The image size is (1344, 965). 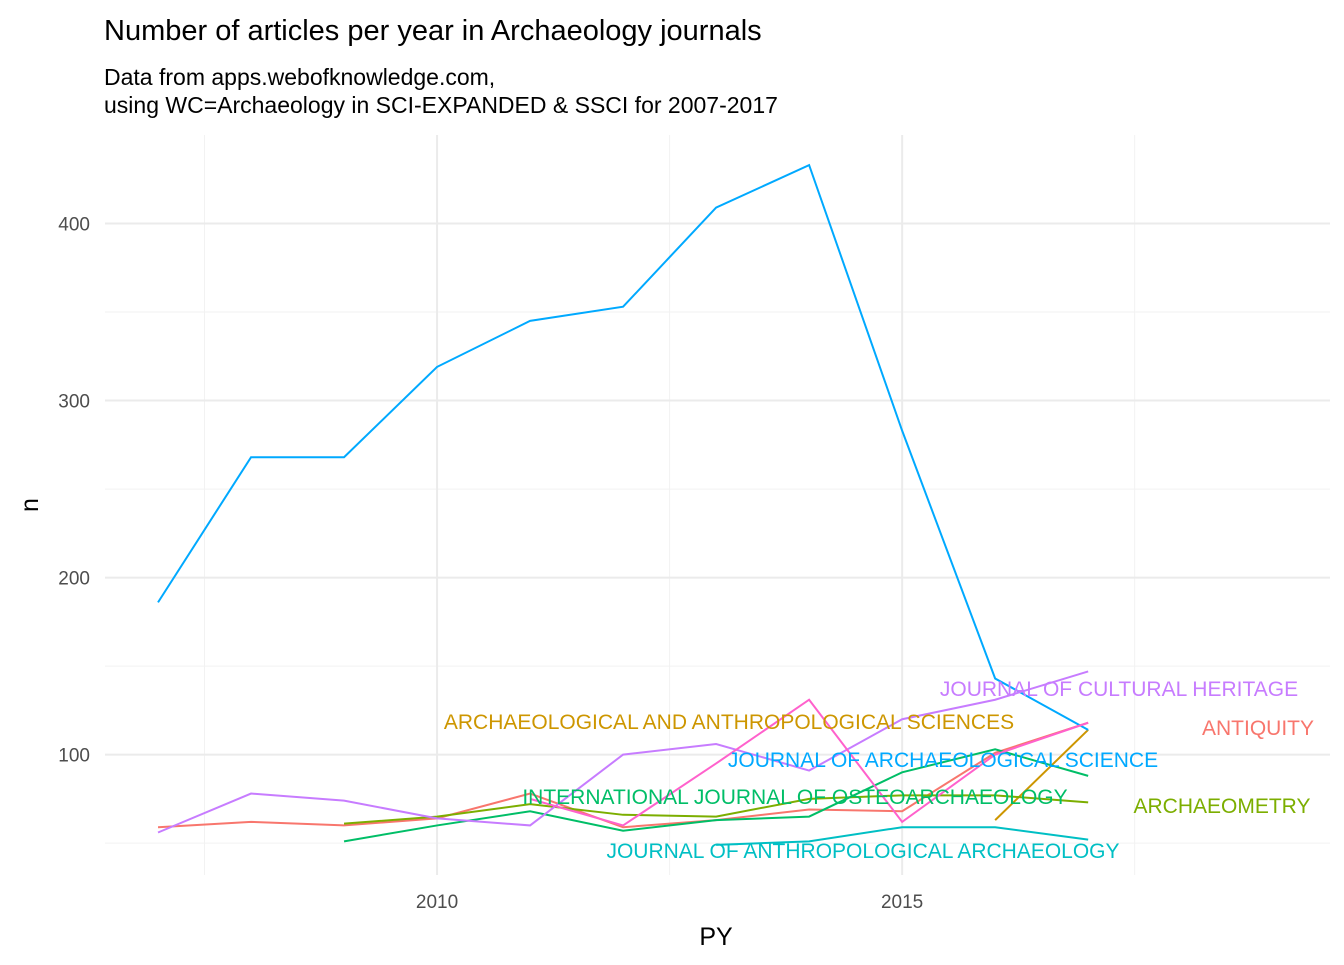 I want to click on chart-subtitle: Data from apps.webofknowledge.com,, so click(x=299, y=77).